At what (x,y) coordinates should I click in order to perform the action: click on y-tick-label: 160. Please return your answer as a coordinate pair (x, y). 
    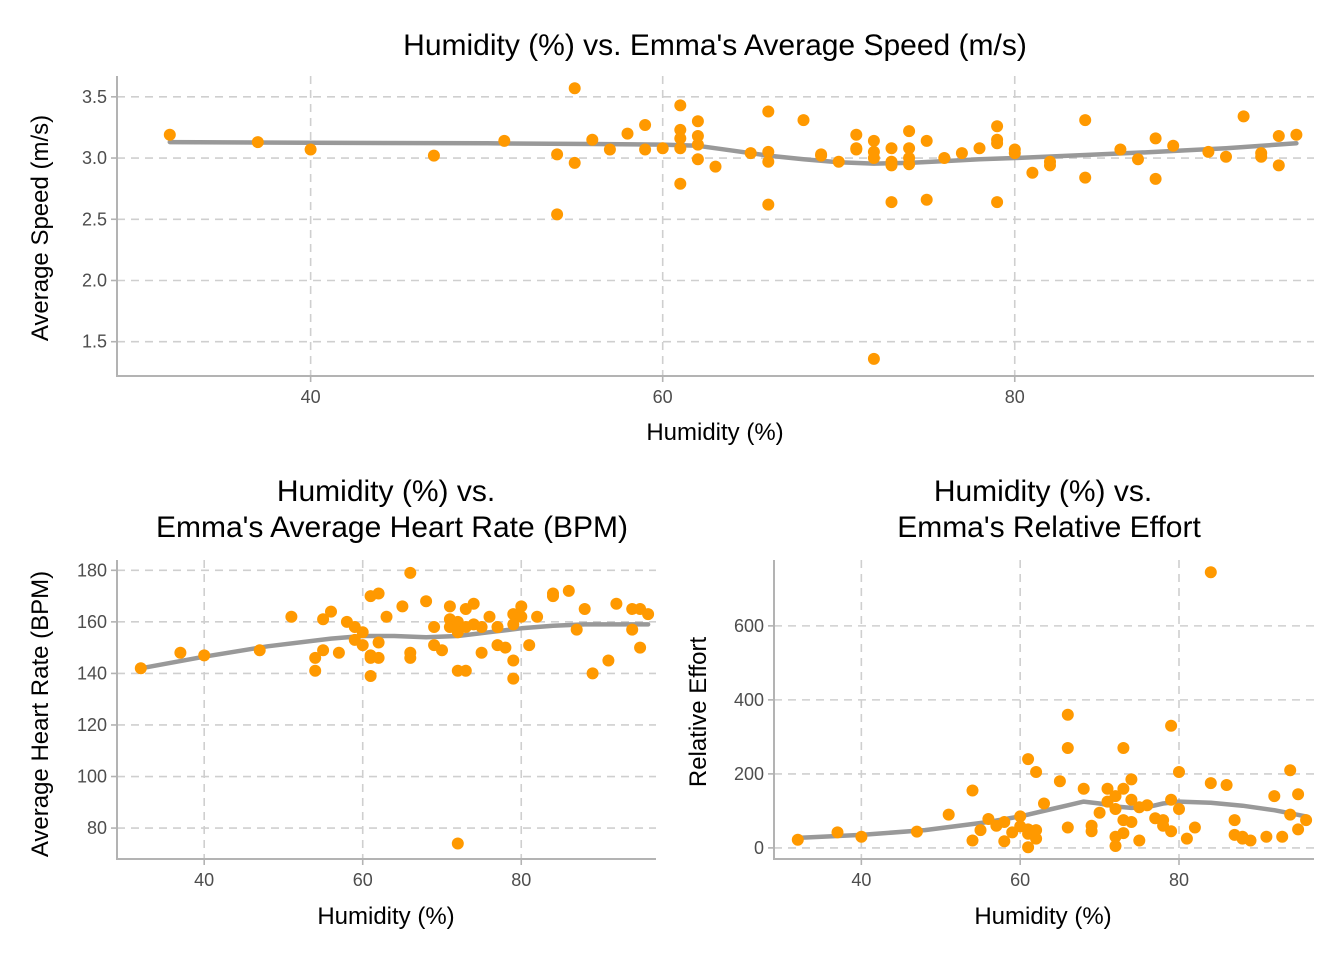
    Looking at the image, I should click on (92, 622).